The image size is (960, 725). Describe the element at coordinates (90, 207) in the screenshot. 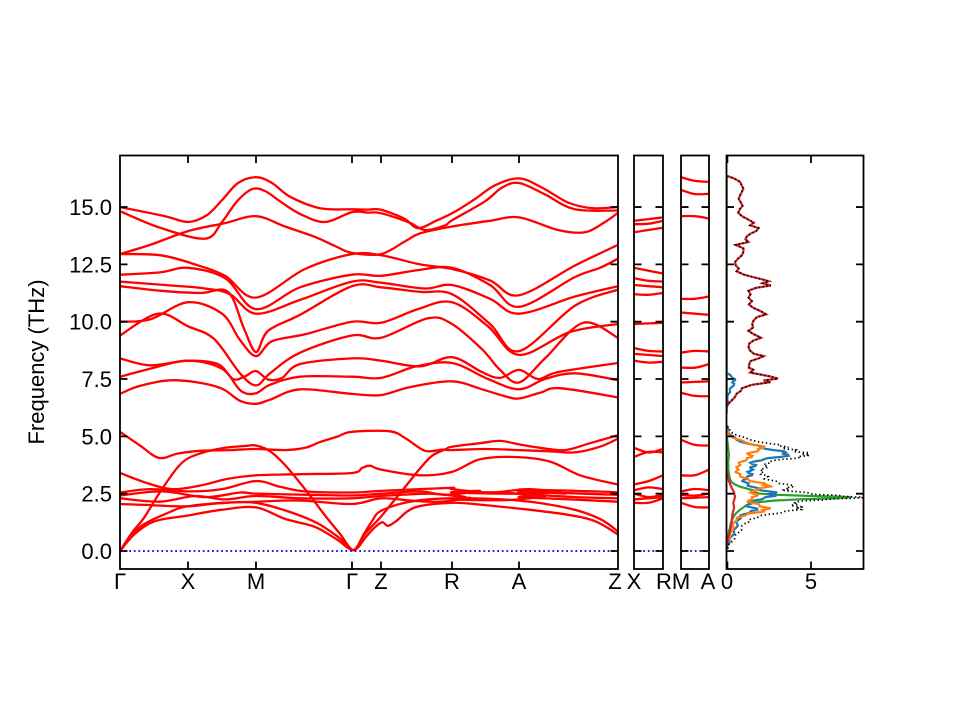

I see `svg-text: 15.0` at that location.